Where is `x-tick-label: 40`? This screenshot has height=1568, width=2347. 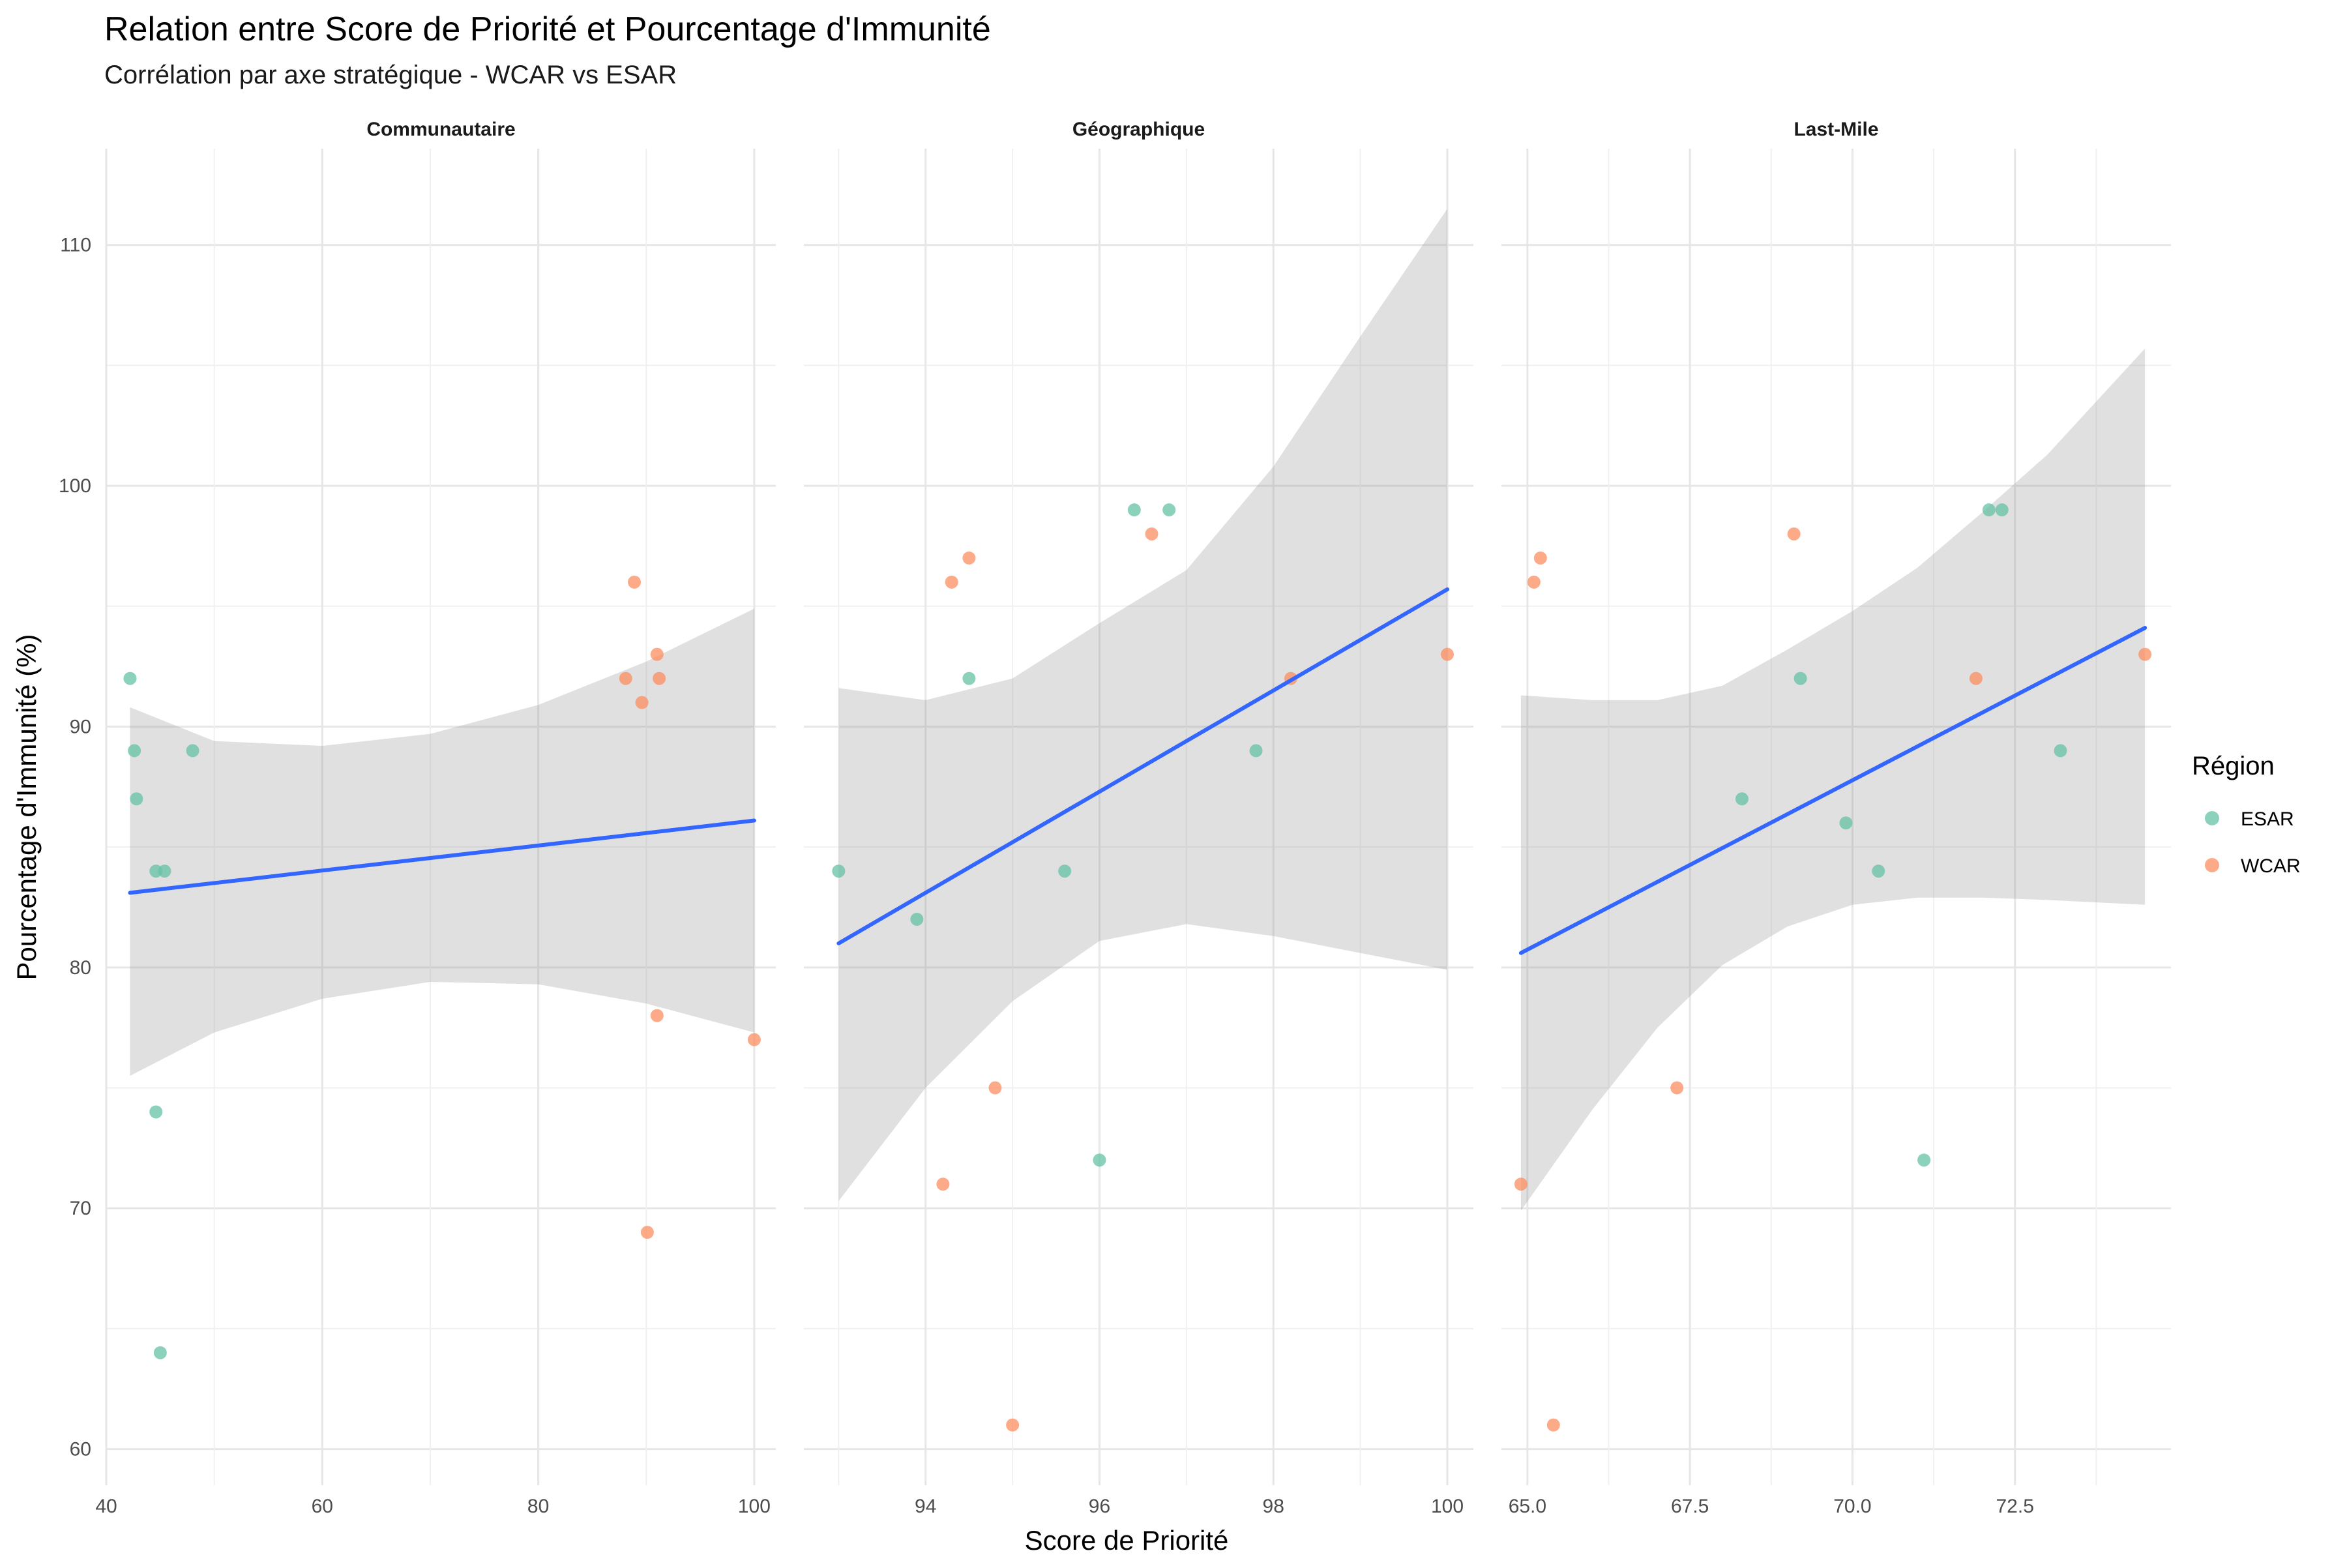
x-tick-label: 40 is located at coordinates (106, 1507).